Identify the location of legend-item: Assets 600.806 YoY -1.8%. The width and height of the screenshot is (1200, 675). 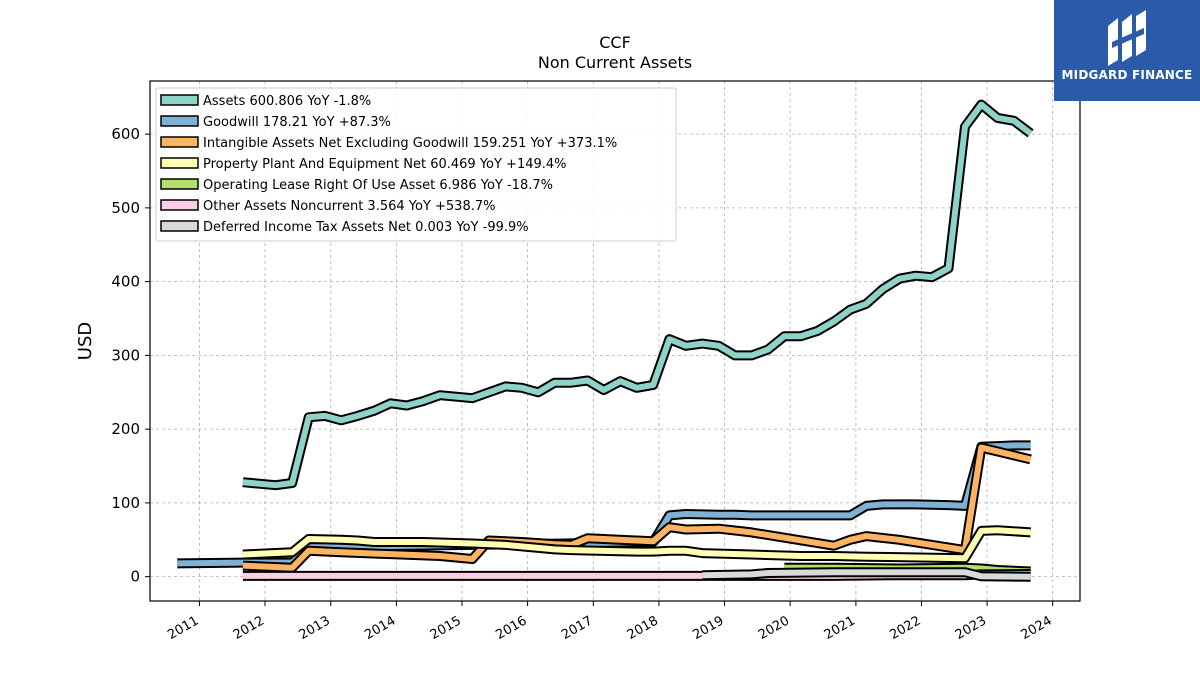
(265, 101).